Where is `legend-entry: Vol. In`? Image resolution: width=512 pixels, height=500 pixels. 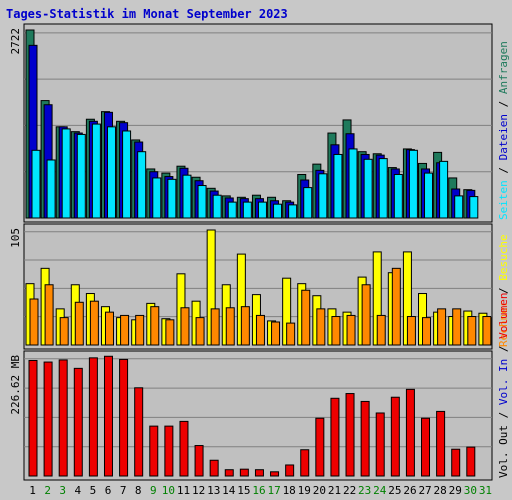 legend-entry: Vol. In is located at coordinates (503, 382).